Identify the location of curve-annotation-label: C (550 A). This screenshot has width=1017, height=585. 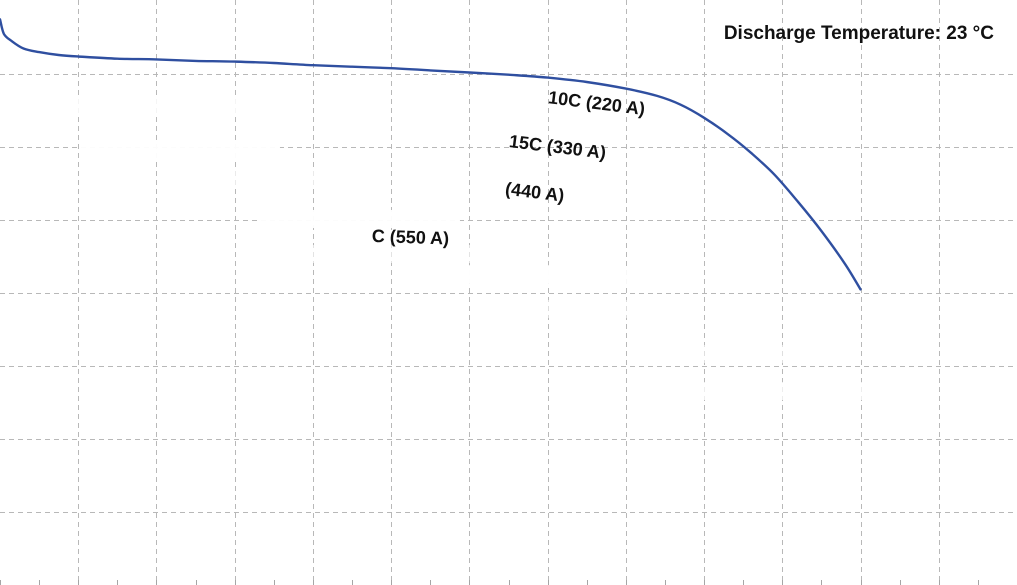
(410, 237).